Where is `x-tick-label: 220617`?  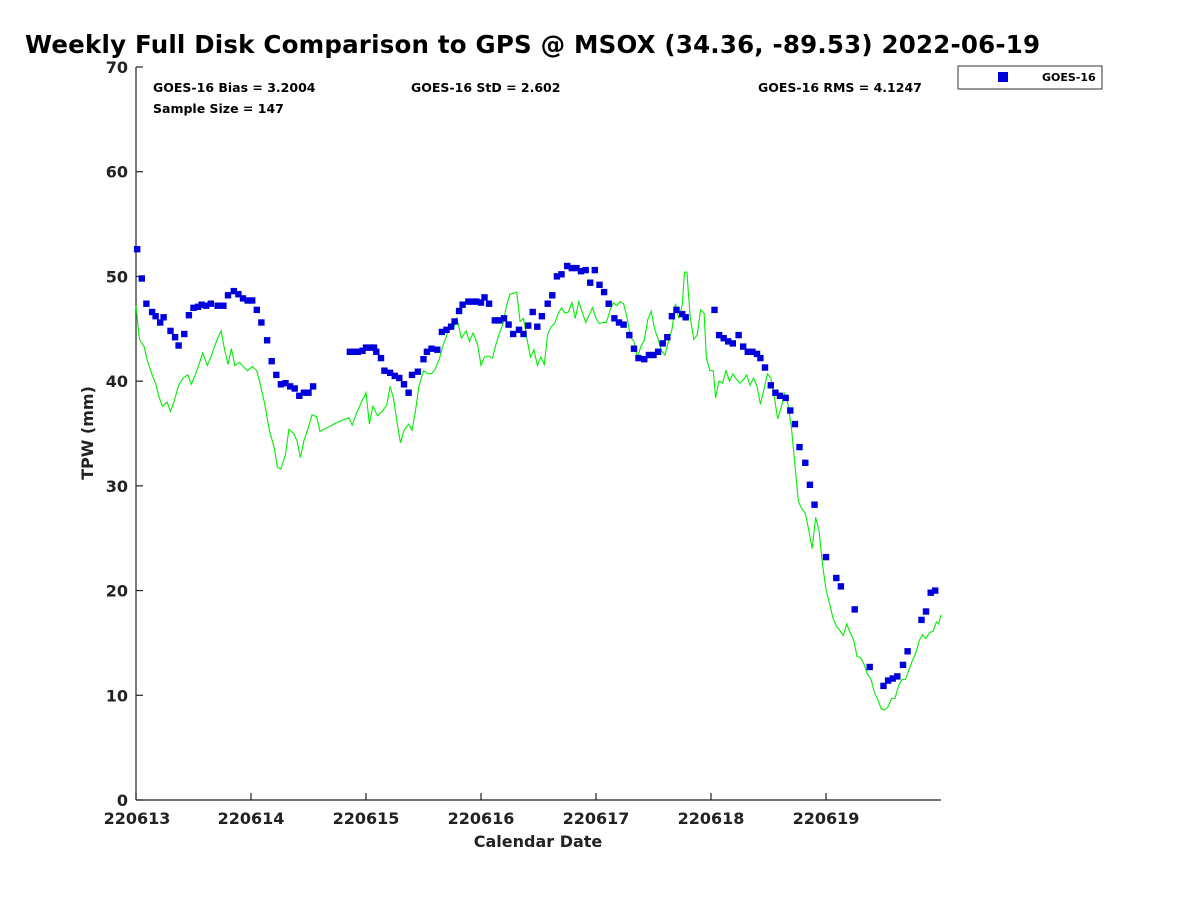
x-tick-label: 220617 is located at coordinates (596, 818).